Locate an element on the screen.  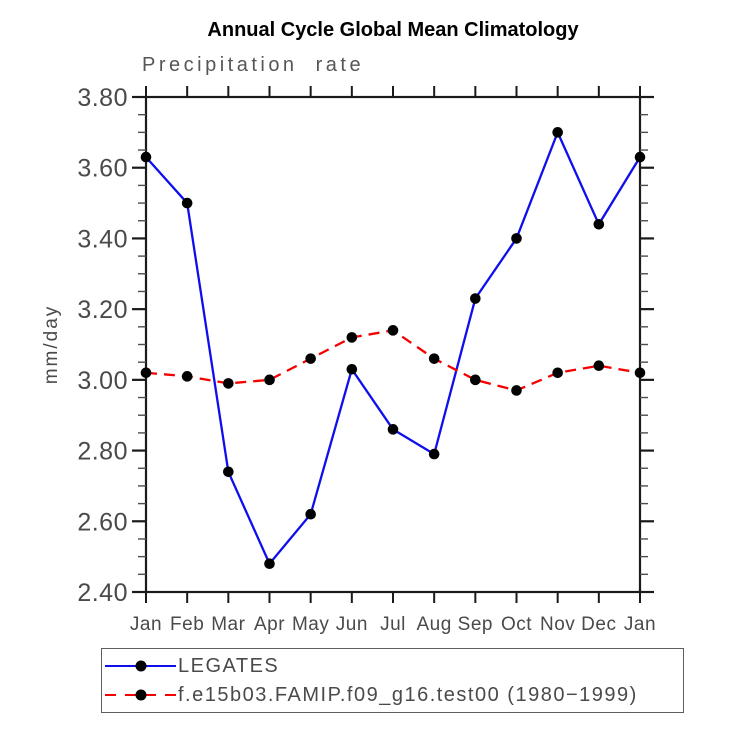
y-axis-tick-label: 3.00 is located at coordinates (102, 381).